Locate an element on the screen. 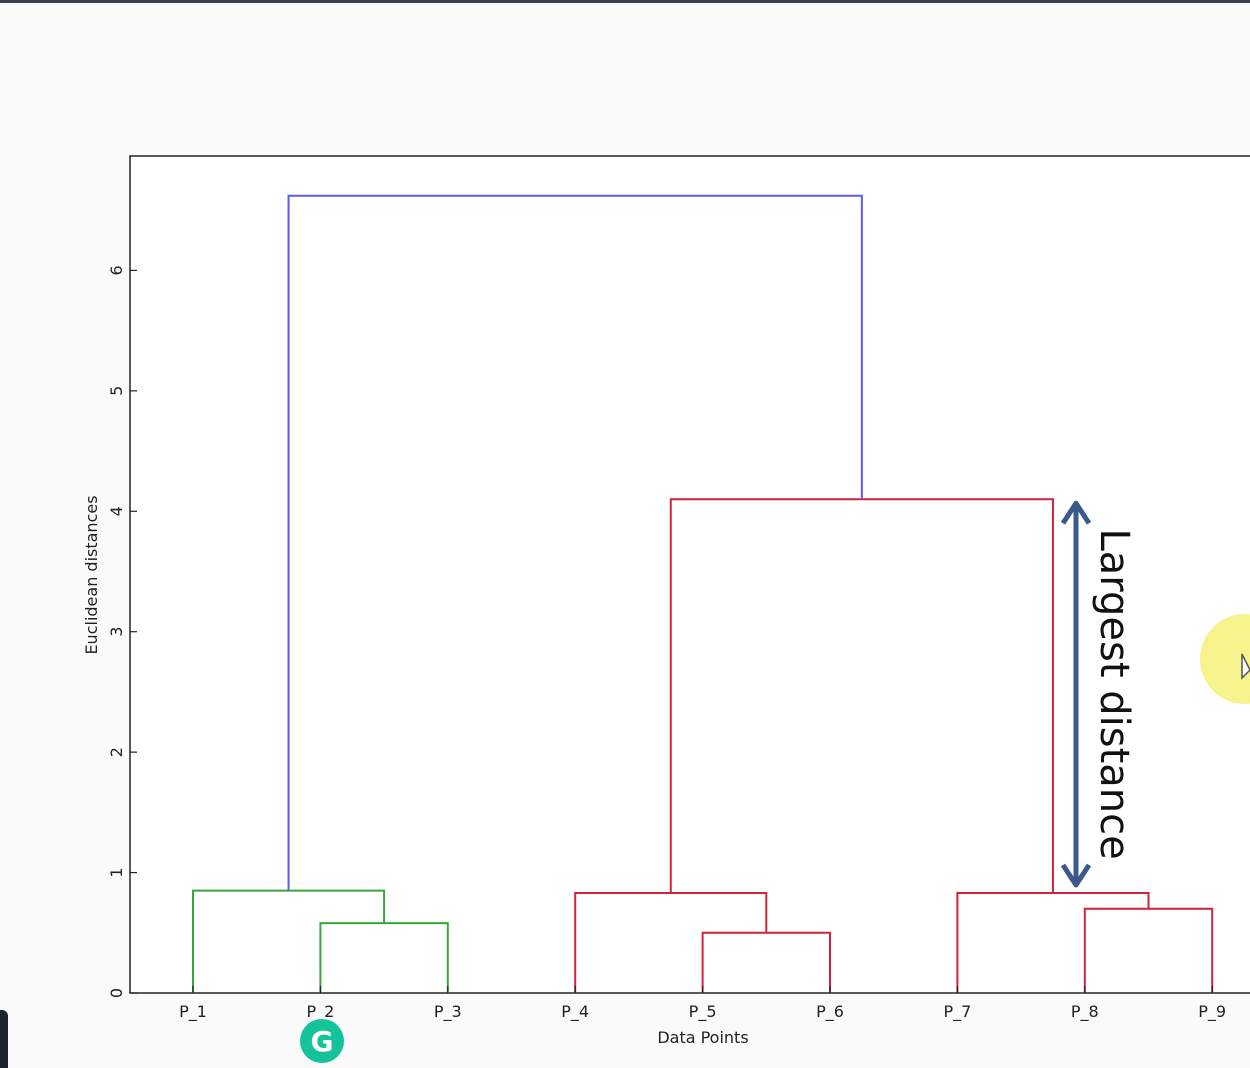 The height and width of the screenshot is (1068, 1250). y-tick-label: 1 is located at coordinates (116, 872).